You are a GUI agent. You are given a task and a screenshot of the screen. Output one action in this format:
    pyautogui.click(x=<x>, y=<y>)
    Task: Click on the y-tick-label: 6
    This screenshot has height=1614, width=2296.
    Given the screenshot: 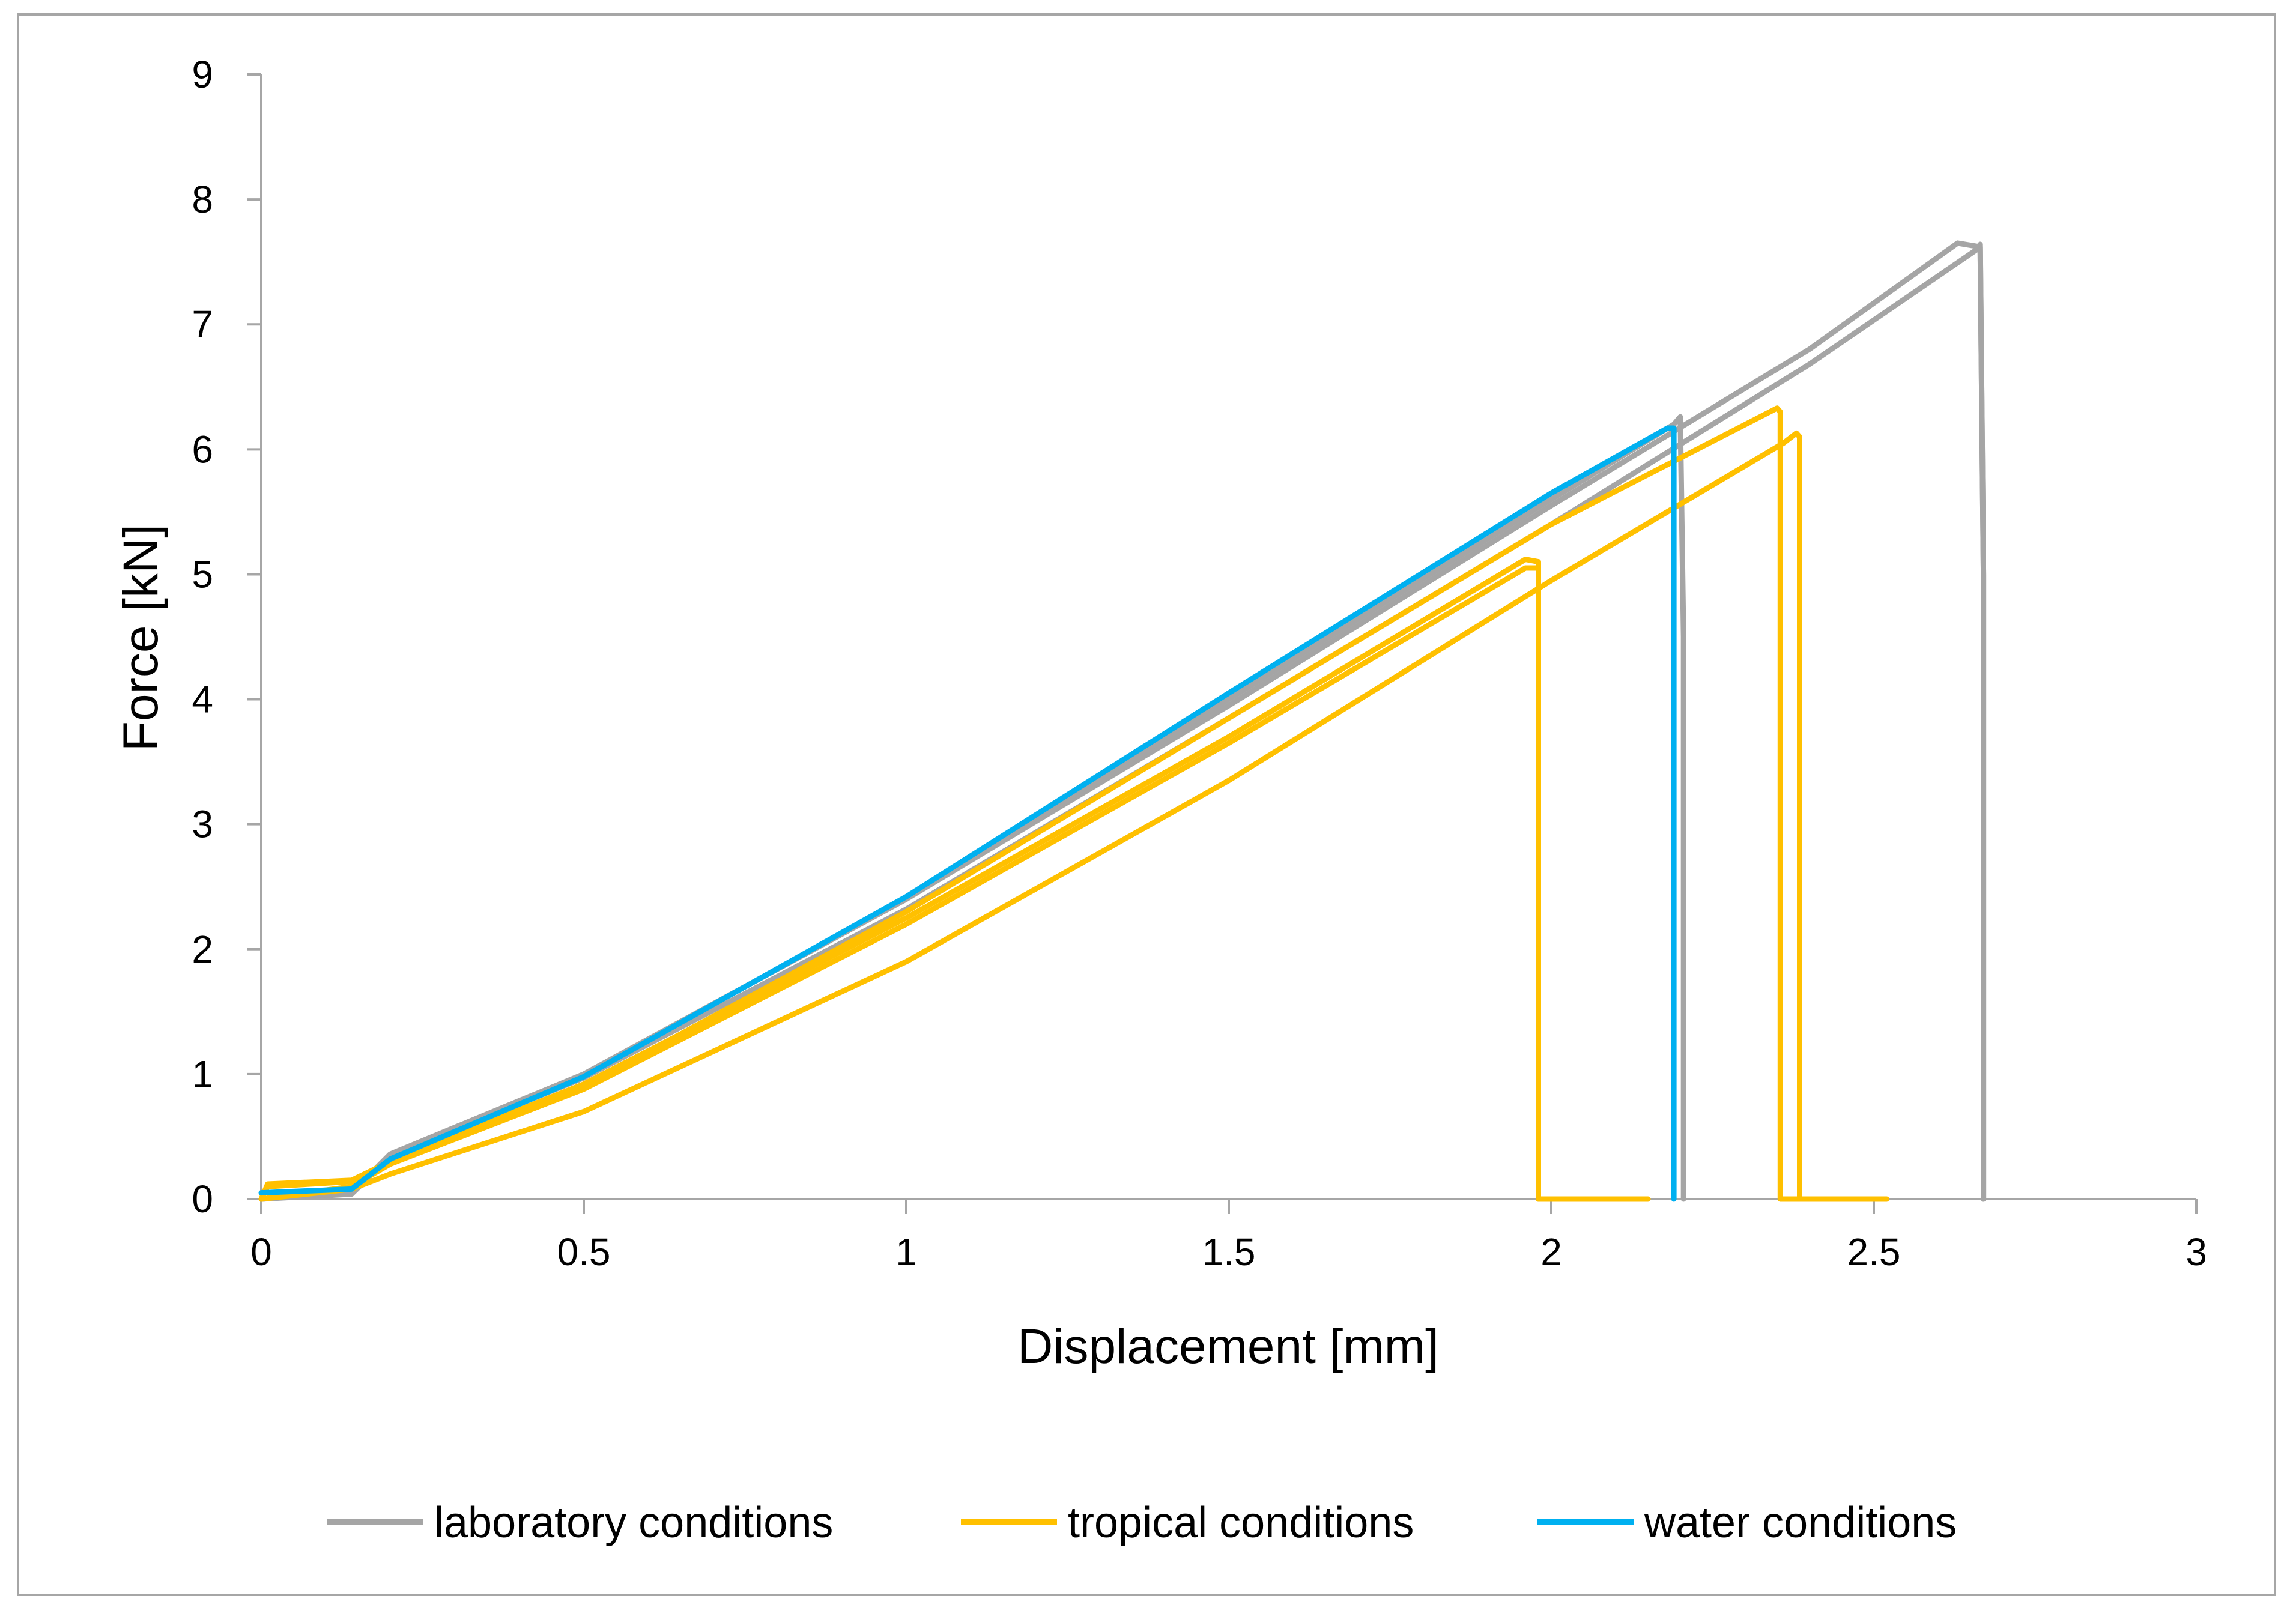 What is the action you would take?
    pyautogui.click(x=202, y=449)
    